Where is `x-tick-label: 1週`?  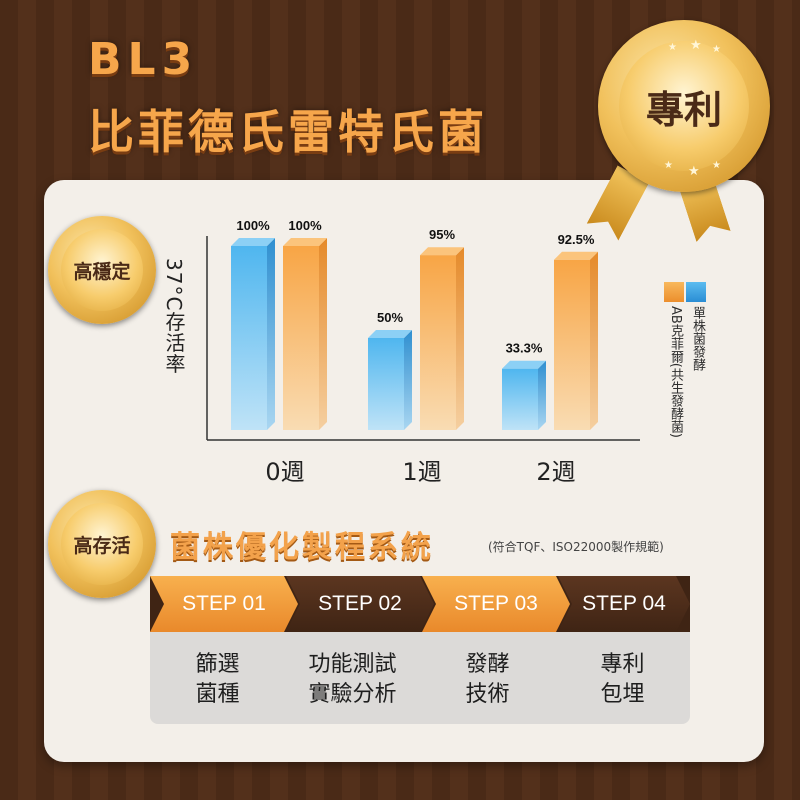 x-tick-label: 1週 is located at coordinates (421, 472).